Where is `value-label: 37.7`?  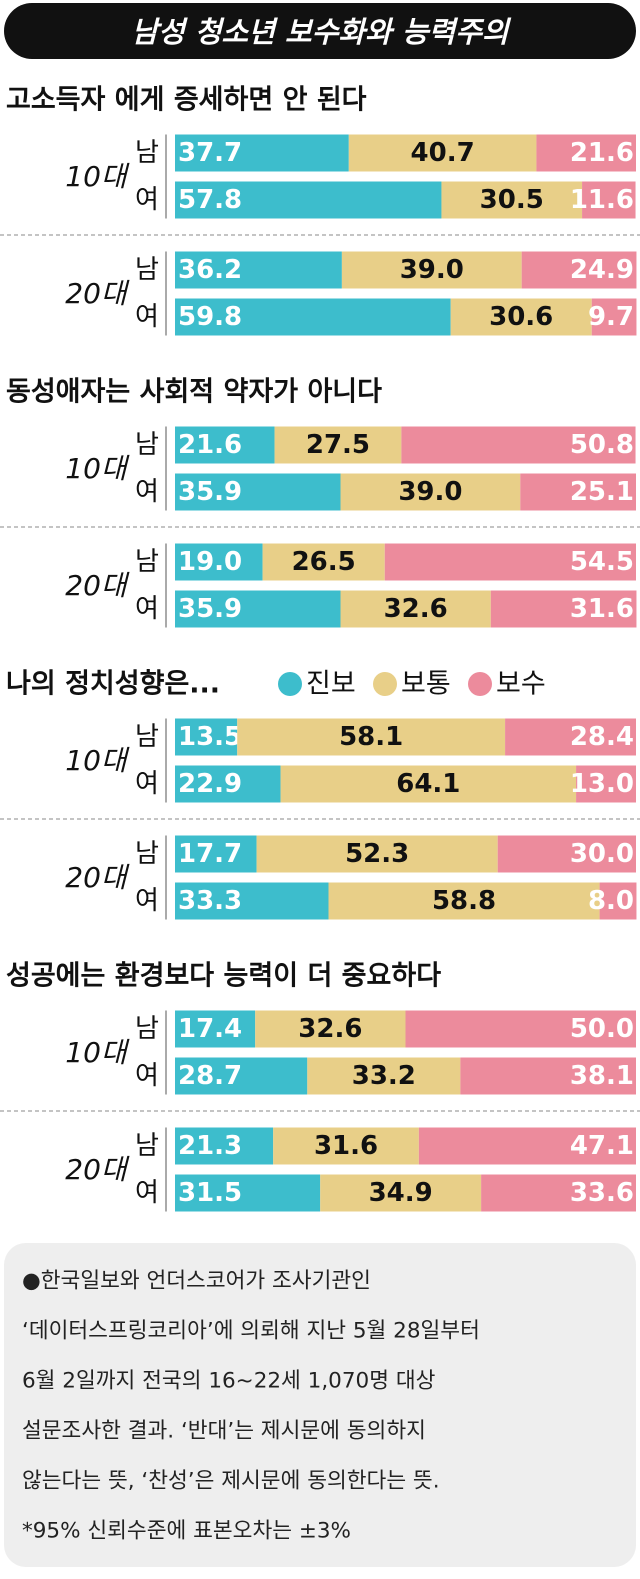 value-label: 37.7 is located at coordinates (210, 153).